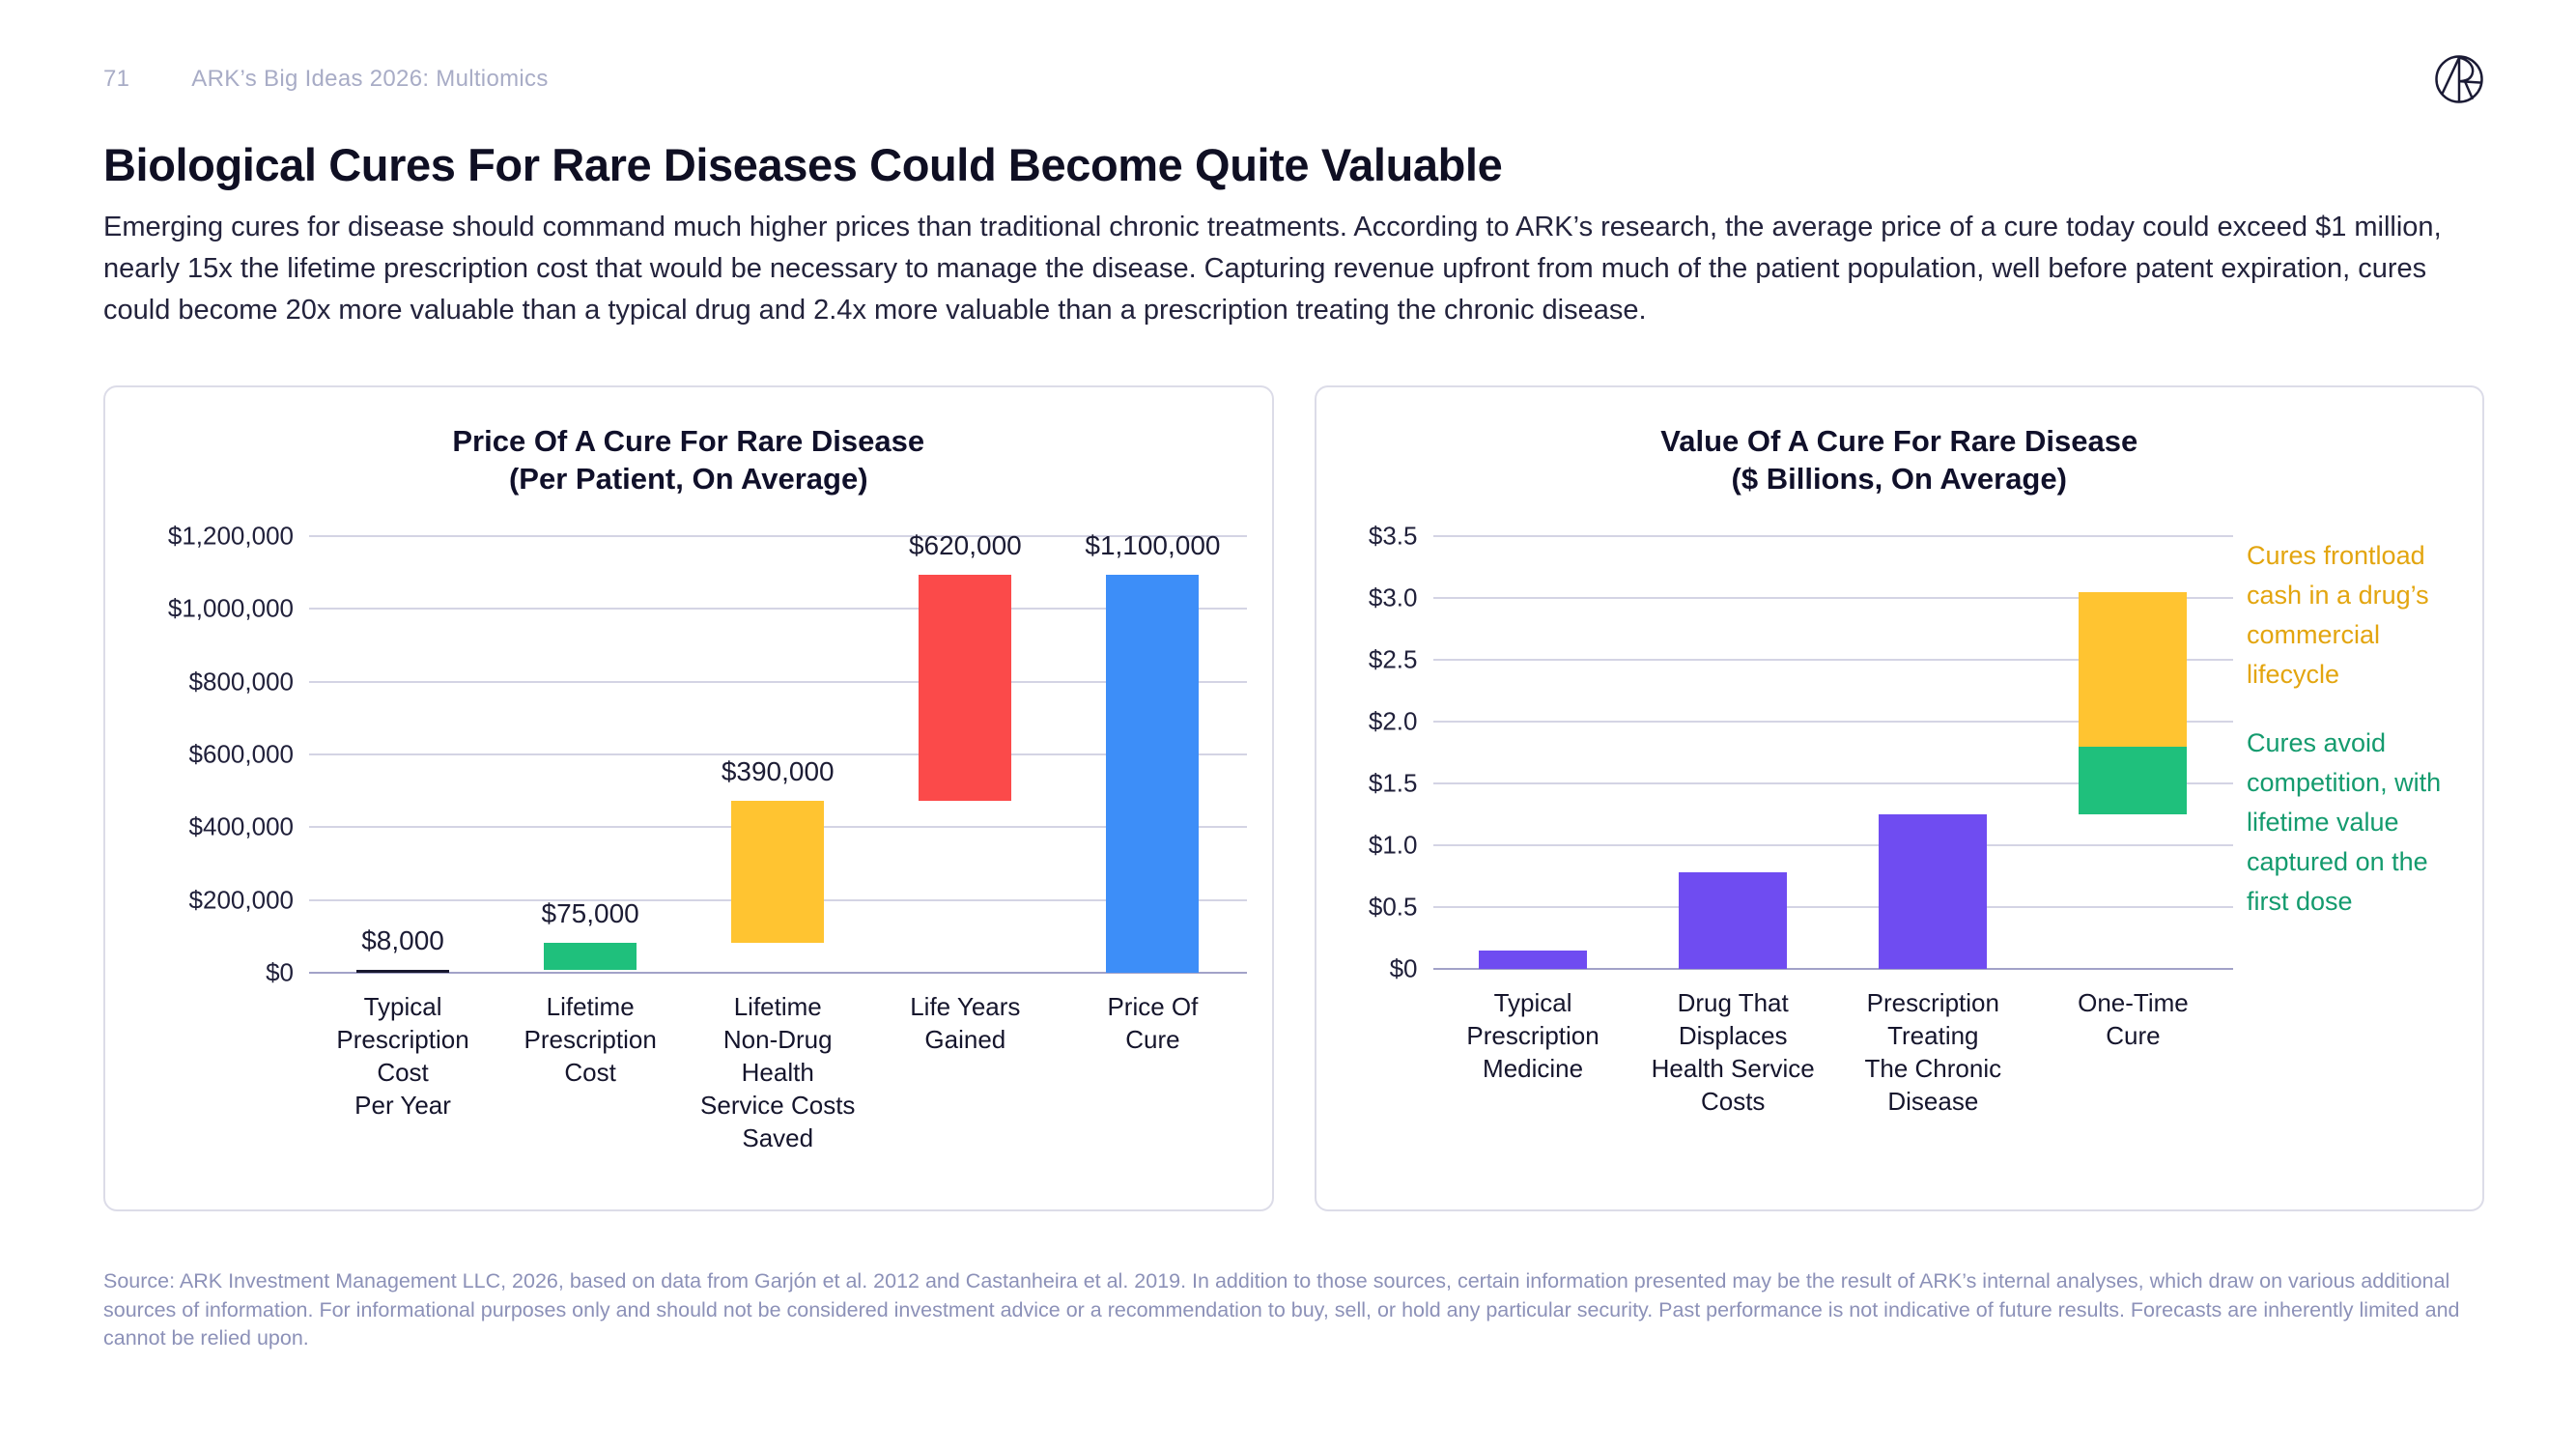 The width and height of the screenshot is (2576, 1449). What do you see at coordinates (1393, 721) in the screenshot?
I see `y-axis-tick-label: $2.0` at bounding box center [1393, 721].